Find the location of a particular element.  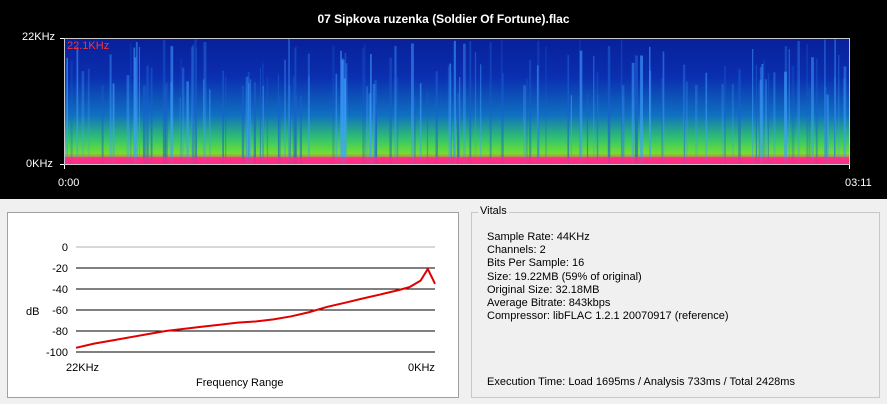

freq-top-label: 22KHz is located at coordinates (39, 37).